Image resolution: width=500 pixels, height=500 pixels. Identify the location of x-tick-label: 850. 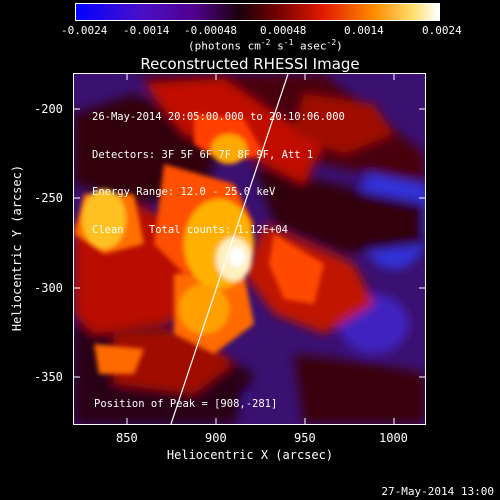
(127, 438).